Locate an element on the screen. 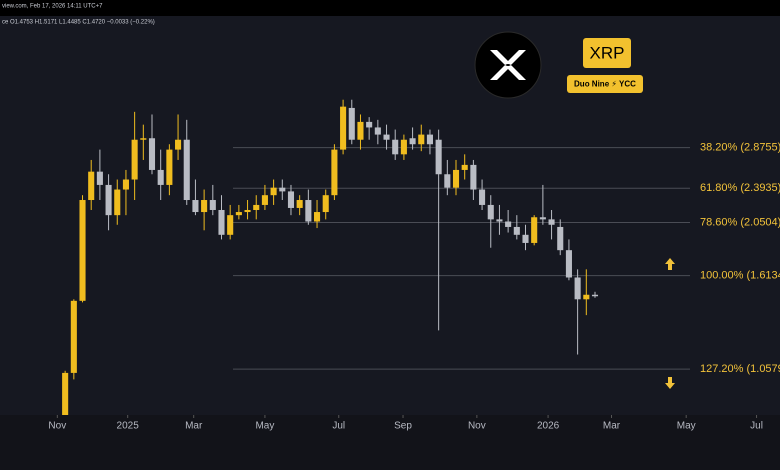  xrp-logo is located at coordinates (508, 65).